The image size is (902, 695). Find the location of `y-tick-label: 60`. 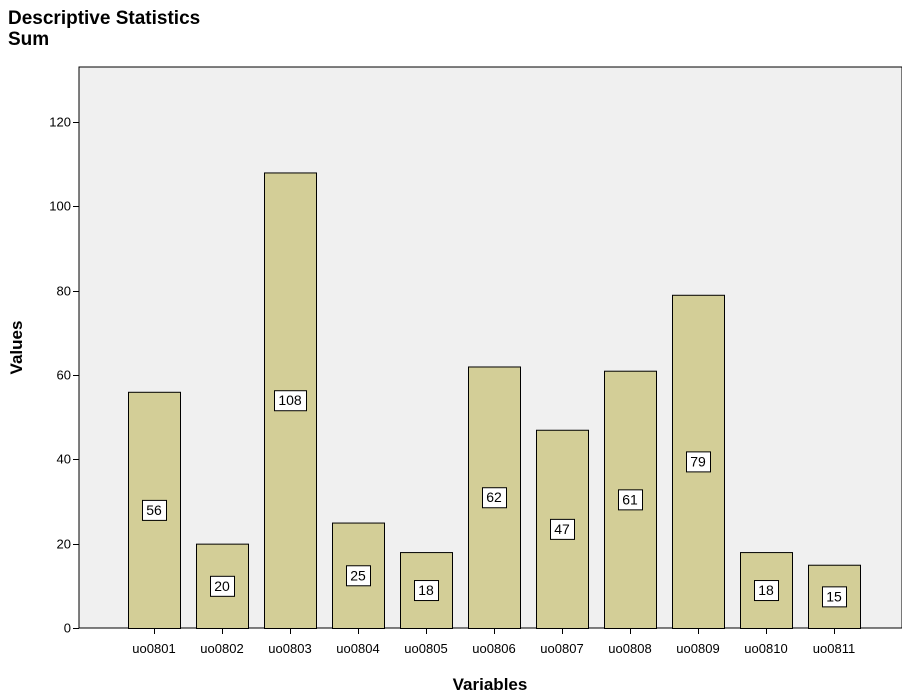

y-tick-label: 60 is located at coordinates (64, 375).